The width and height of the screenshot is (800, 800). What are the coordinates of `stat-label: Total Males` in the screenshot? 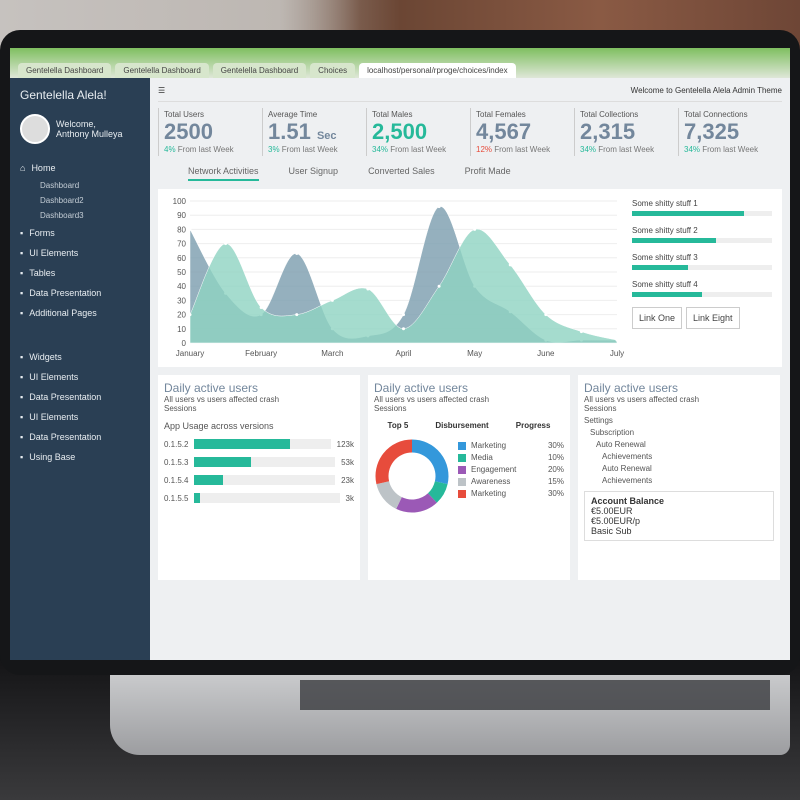 It's located at (392, 114).